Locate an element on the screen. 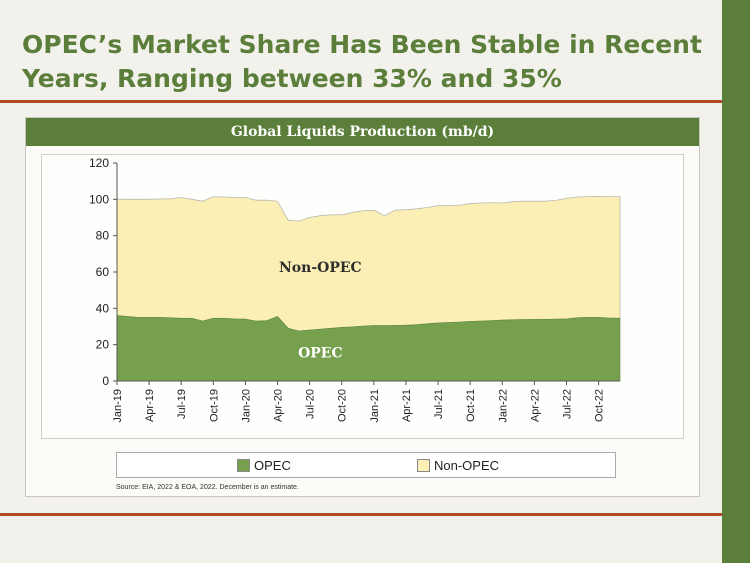 The height and width of the screenshot is (563, 750). legend-label-opec: OPEC is located at coordinates (272, 465).